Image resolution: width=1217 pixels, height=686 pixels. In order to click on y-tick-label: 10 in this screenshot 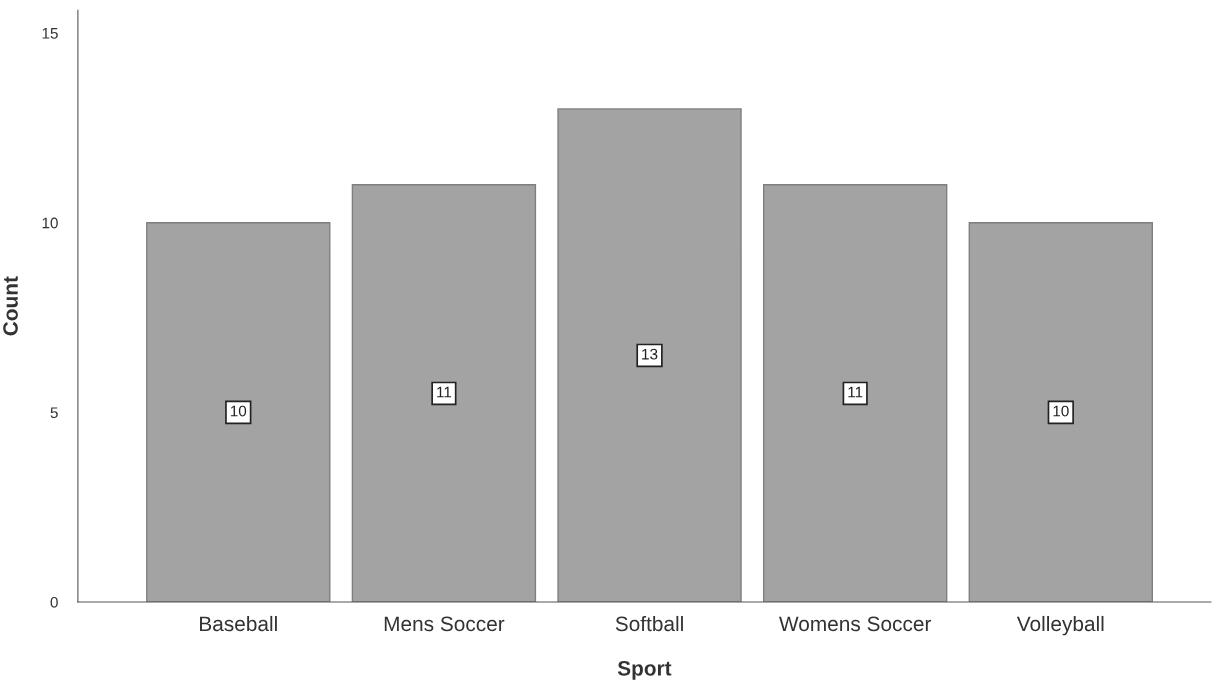, I will do `click(50, 223)`.